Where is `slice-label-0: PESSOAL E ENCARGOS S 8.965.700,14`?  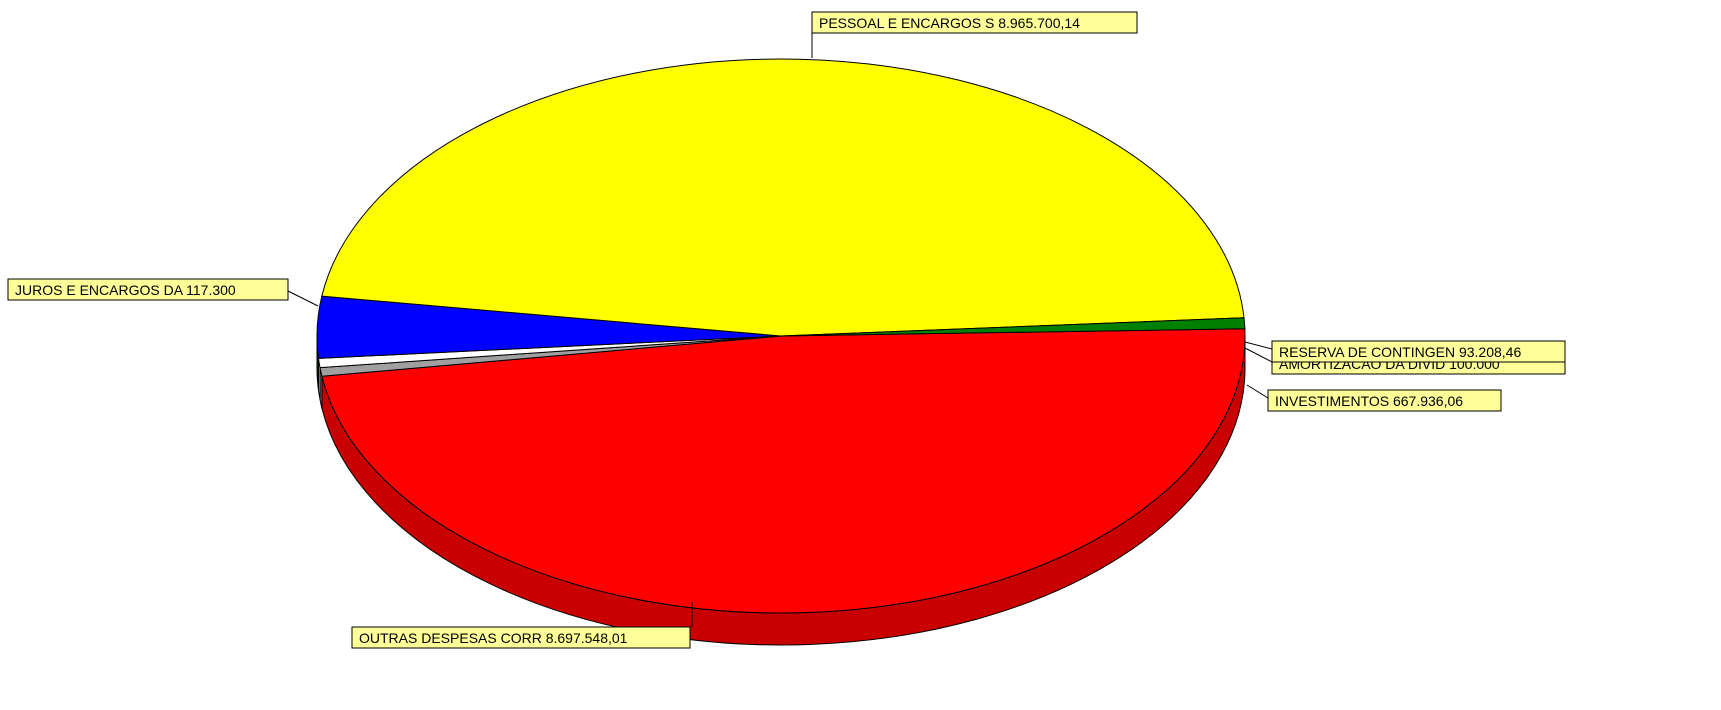
slice-label-0: PESSOAL E ENCARGOS S 8.965.700,14 is located at coordinates (949, 23).